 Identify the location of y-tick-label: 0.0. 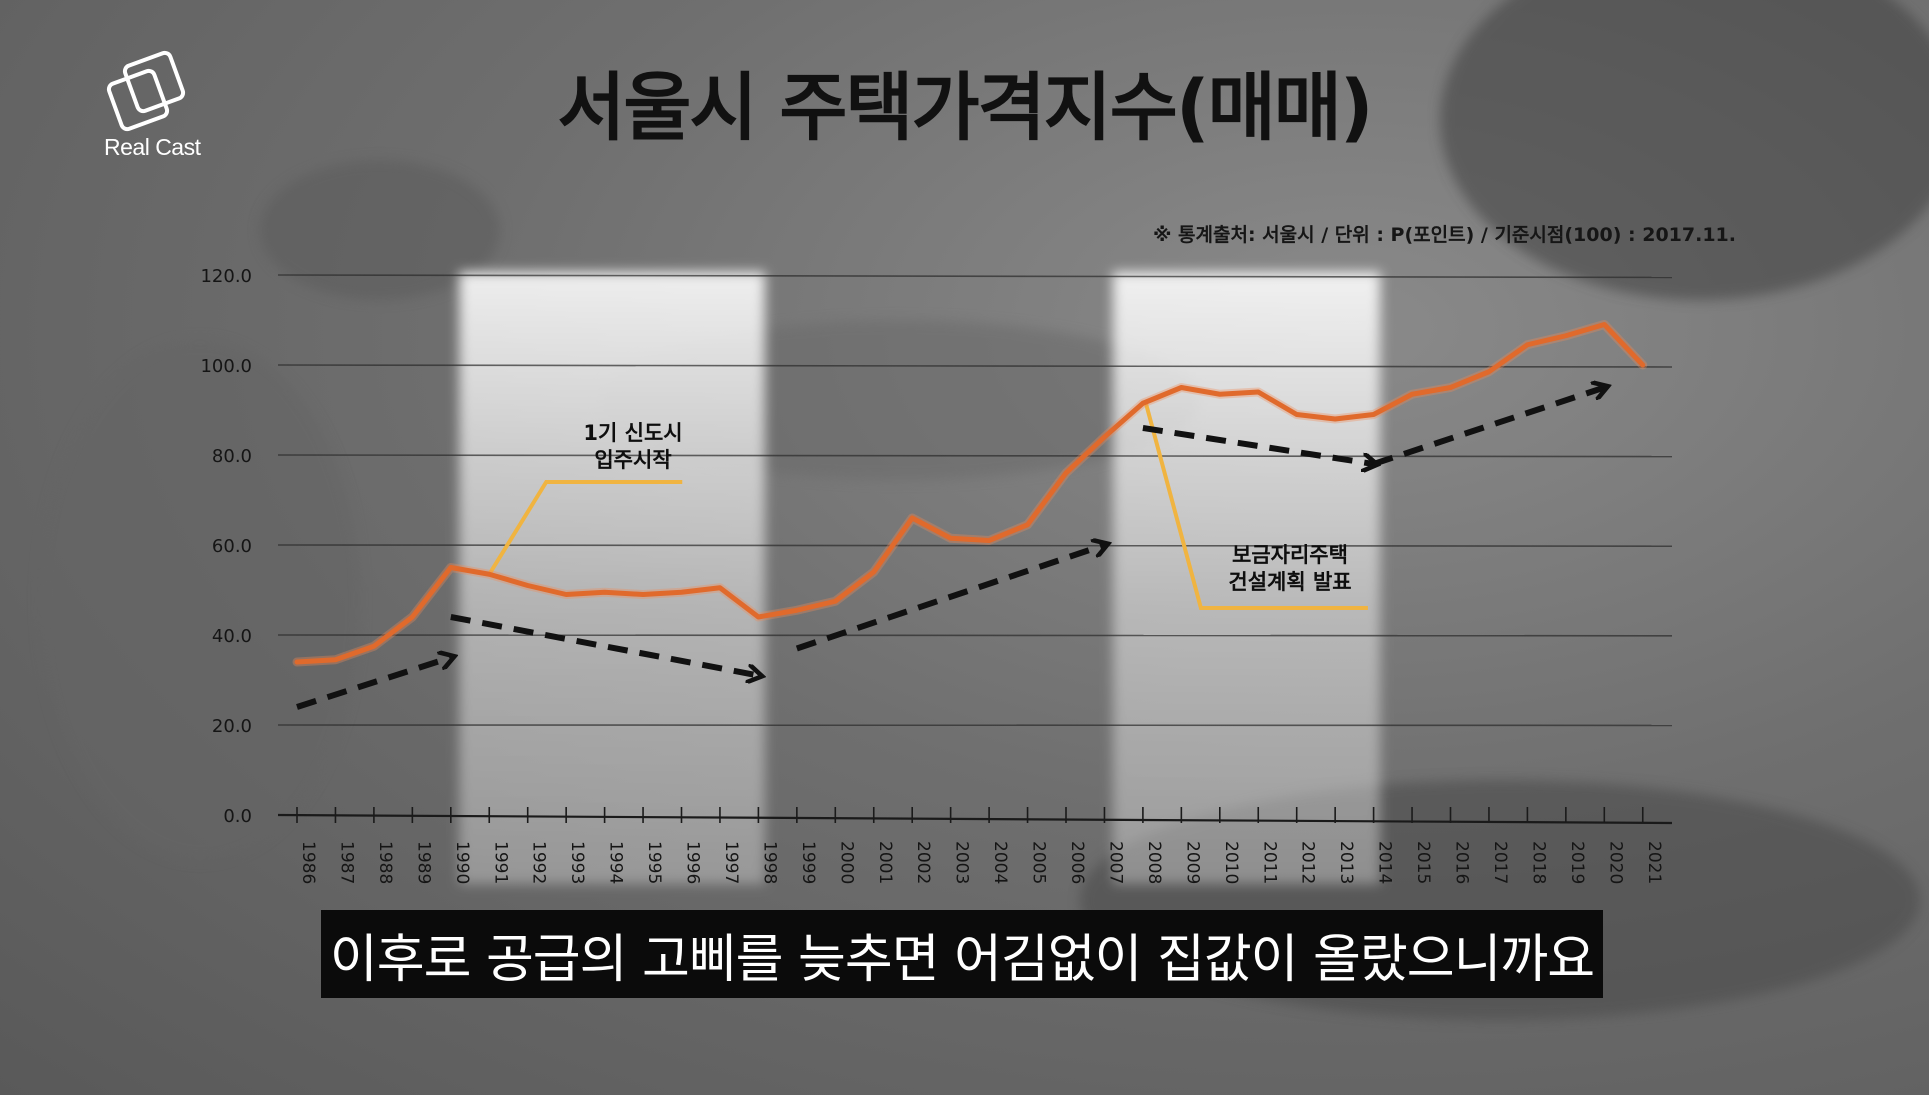
(237, 816).